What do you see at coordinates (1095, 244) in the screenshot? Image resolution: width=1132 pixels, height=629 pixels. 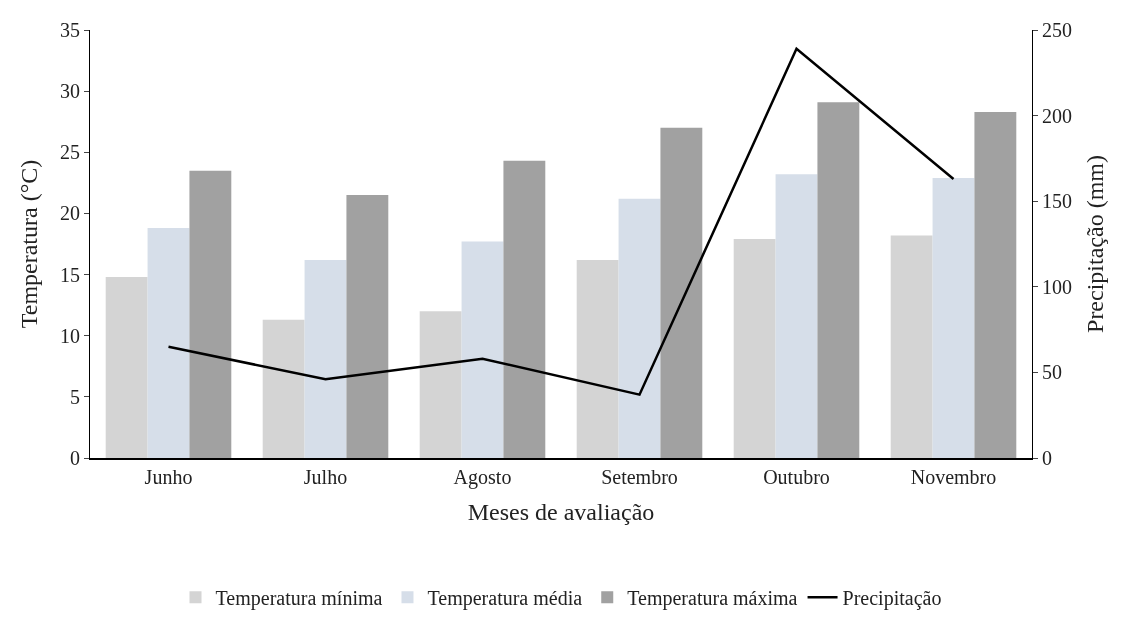 I see `y2-axis-title: Precipitação (mm)` at bounding box center [1095, 244].